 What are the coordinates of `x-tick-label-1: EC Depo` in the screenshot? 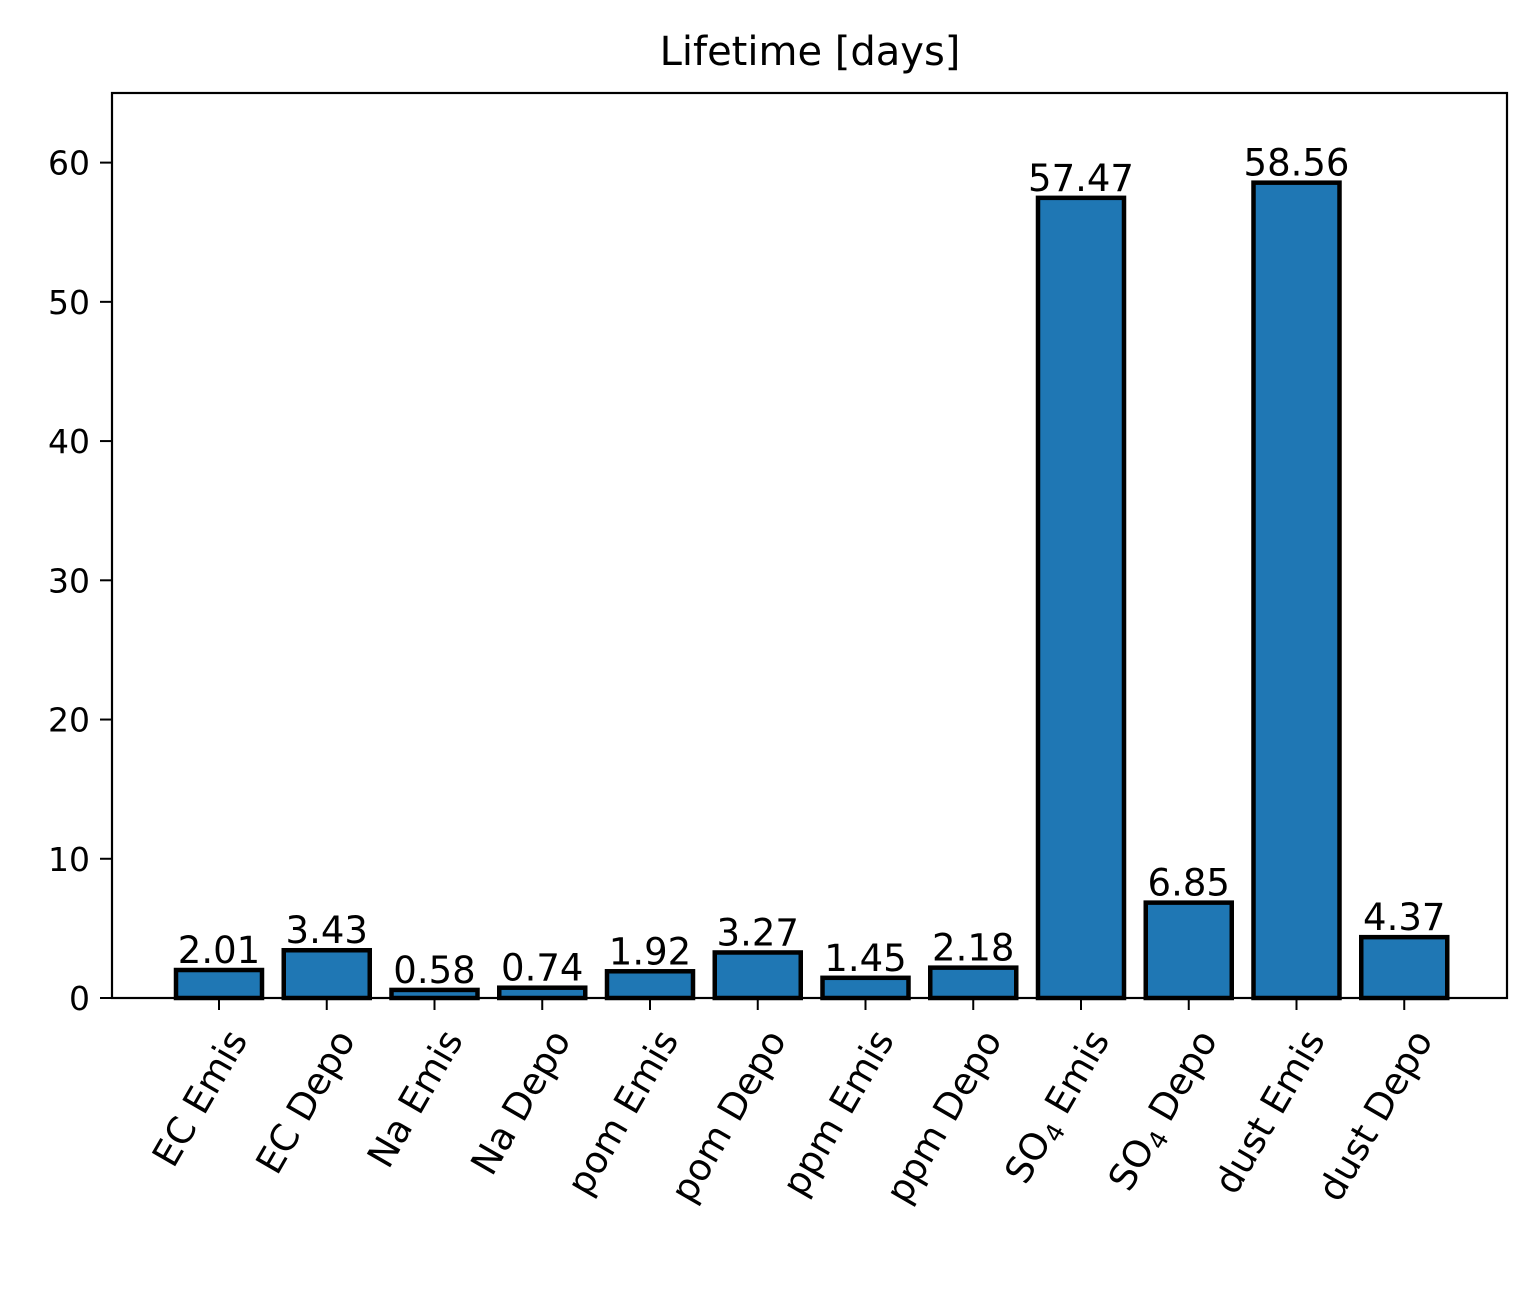 It's located at (306, 1102).